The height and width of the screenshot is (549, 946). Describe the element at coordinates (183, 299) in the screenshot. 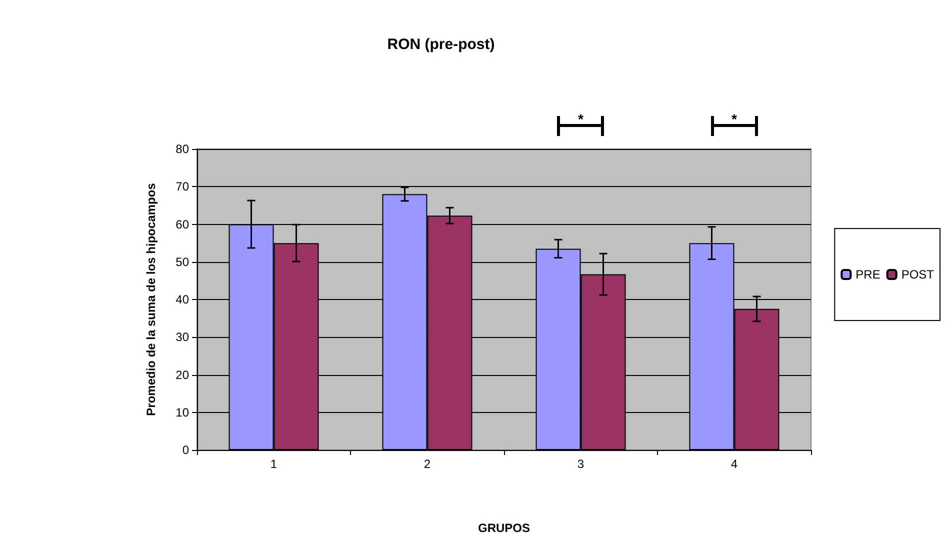

I see `y-tick-label: 40` at that location.